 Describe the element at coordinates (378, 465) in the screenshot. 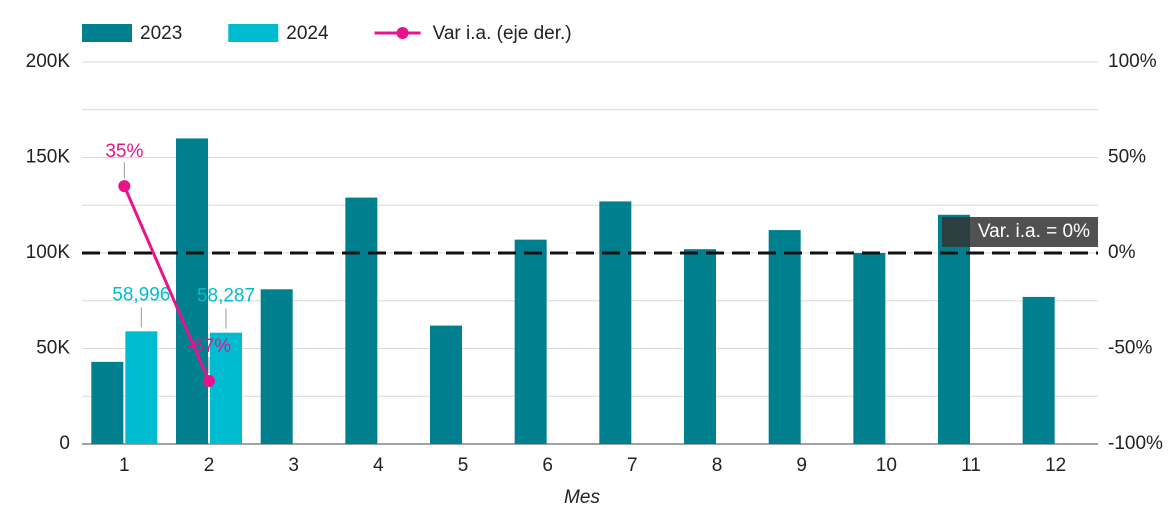

I see `x-tick-label: 4` at that location.